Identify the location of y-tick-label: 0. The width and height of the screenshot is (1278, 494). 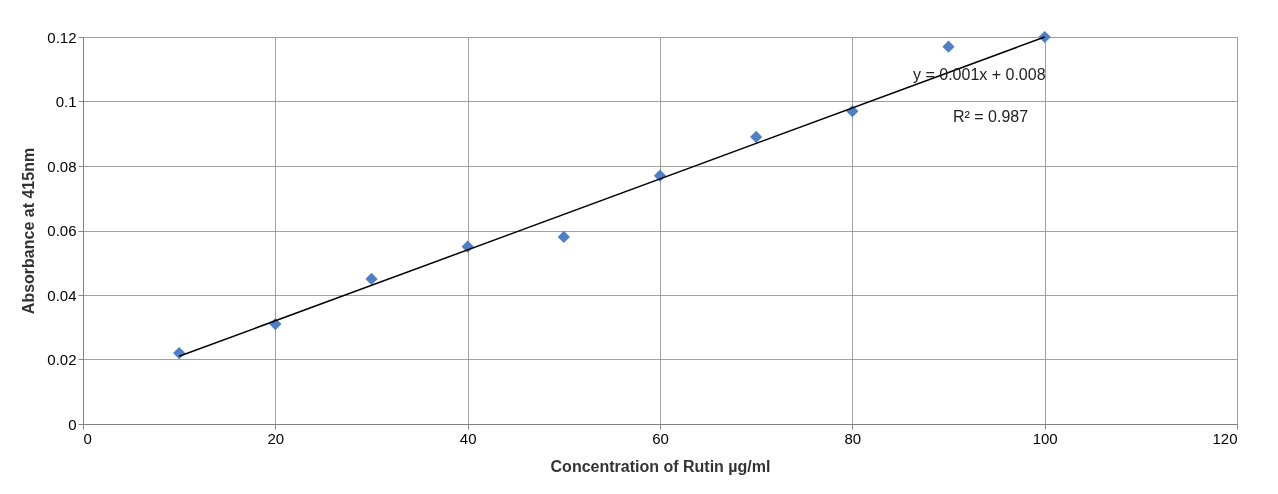
(72, 424).